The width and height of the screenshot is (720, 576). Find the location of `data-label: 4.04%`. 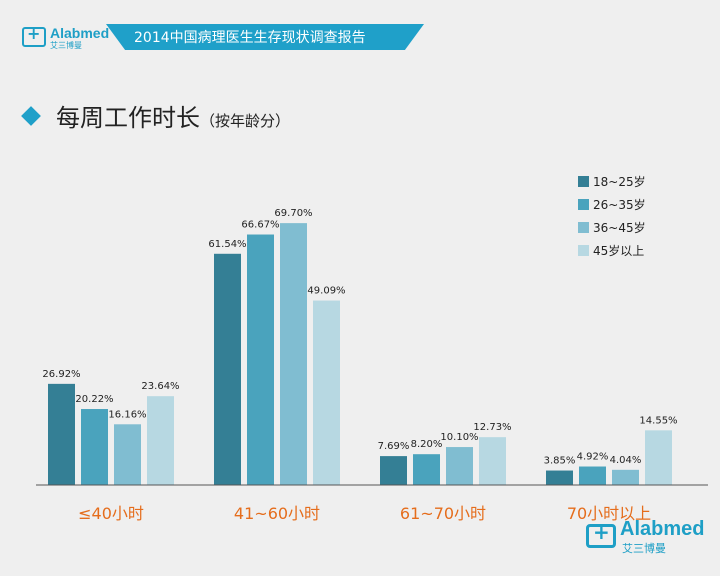

data-label: 4.04% is located at coordinates (626, 460).